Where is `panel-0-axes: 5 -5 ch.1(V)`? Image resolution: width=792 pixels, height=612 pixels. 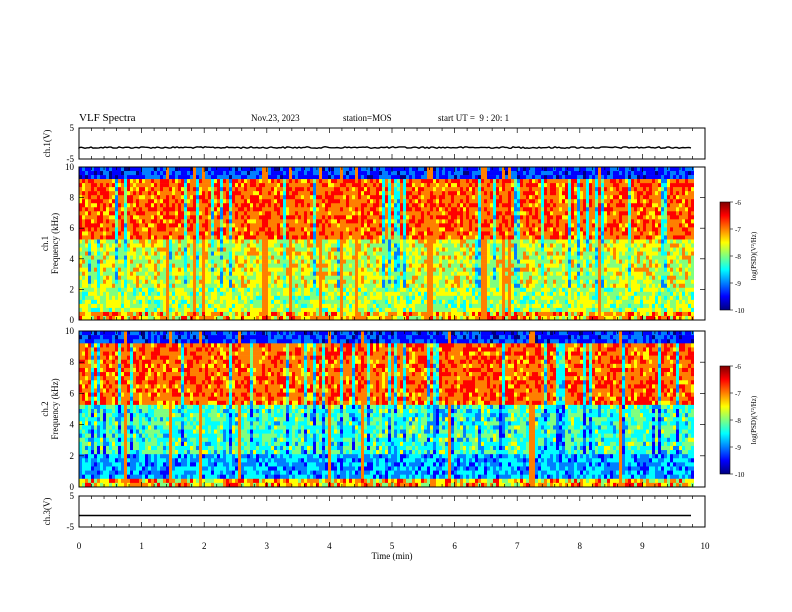 panel-0-axes: 5 -5 ch.1(V) is located at coordinates (374, 143).